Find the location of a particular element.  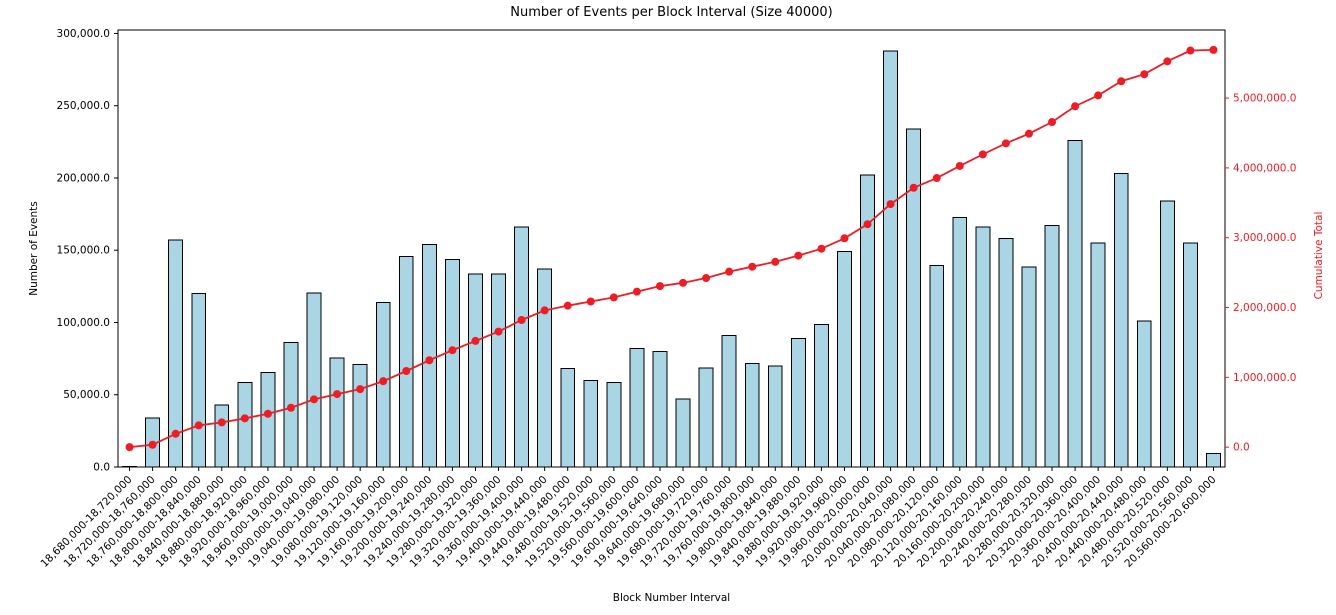

right-tick-label: 2,000,000.0 is located at coordinates (1264, 308).